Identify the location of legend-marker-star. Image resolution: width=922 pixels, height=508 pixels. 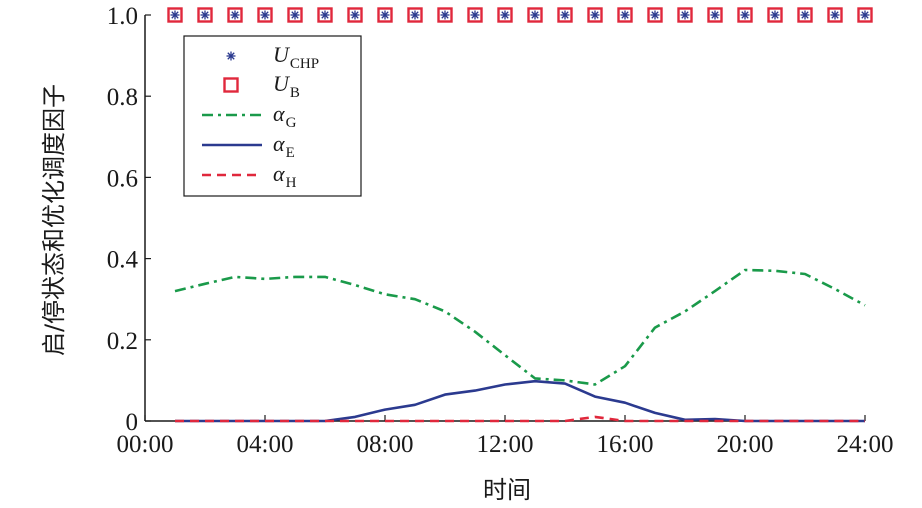
(231, 56).